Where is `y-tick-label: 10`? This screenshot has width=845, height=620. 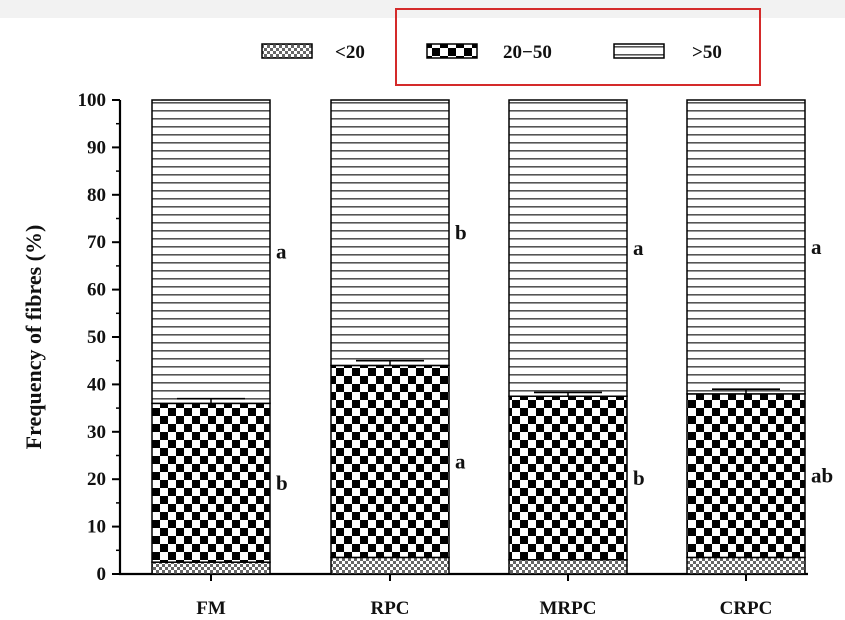 y-tick-label: 10 is located at coordinates (96, 527).